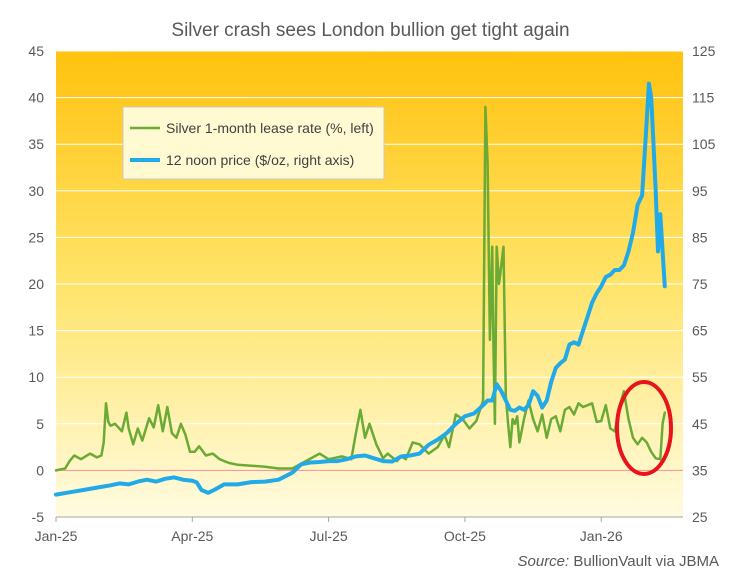 This screenshot has width=741, height=586. Describe the element at coordinates (543, 561) in the screenshot. I see `source-label: Source:` at that location.